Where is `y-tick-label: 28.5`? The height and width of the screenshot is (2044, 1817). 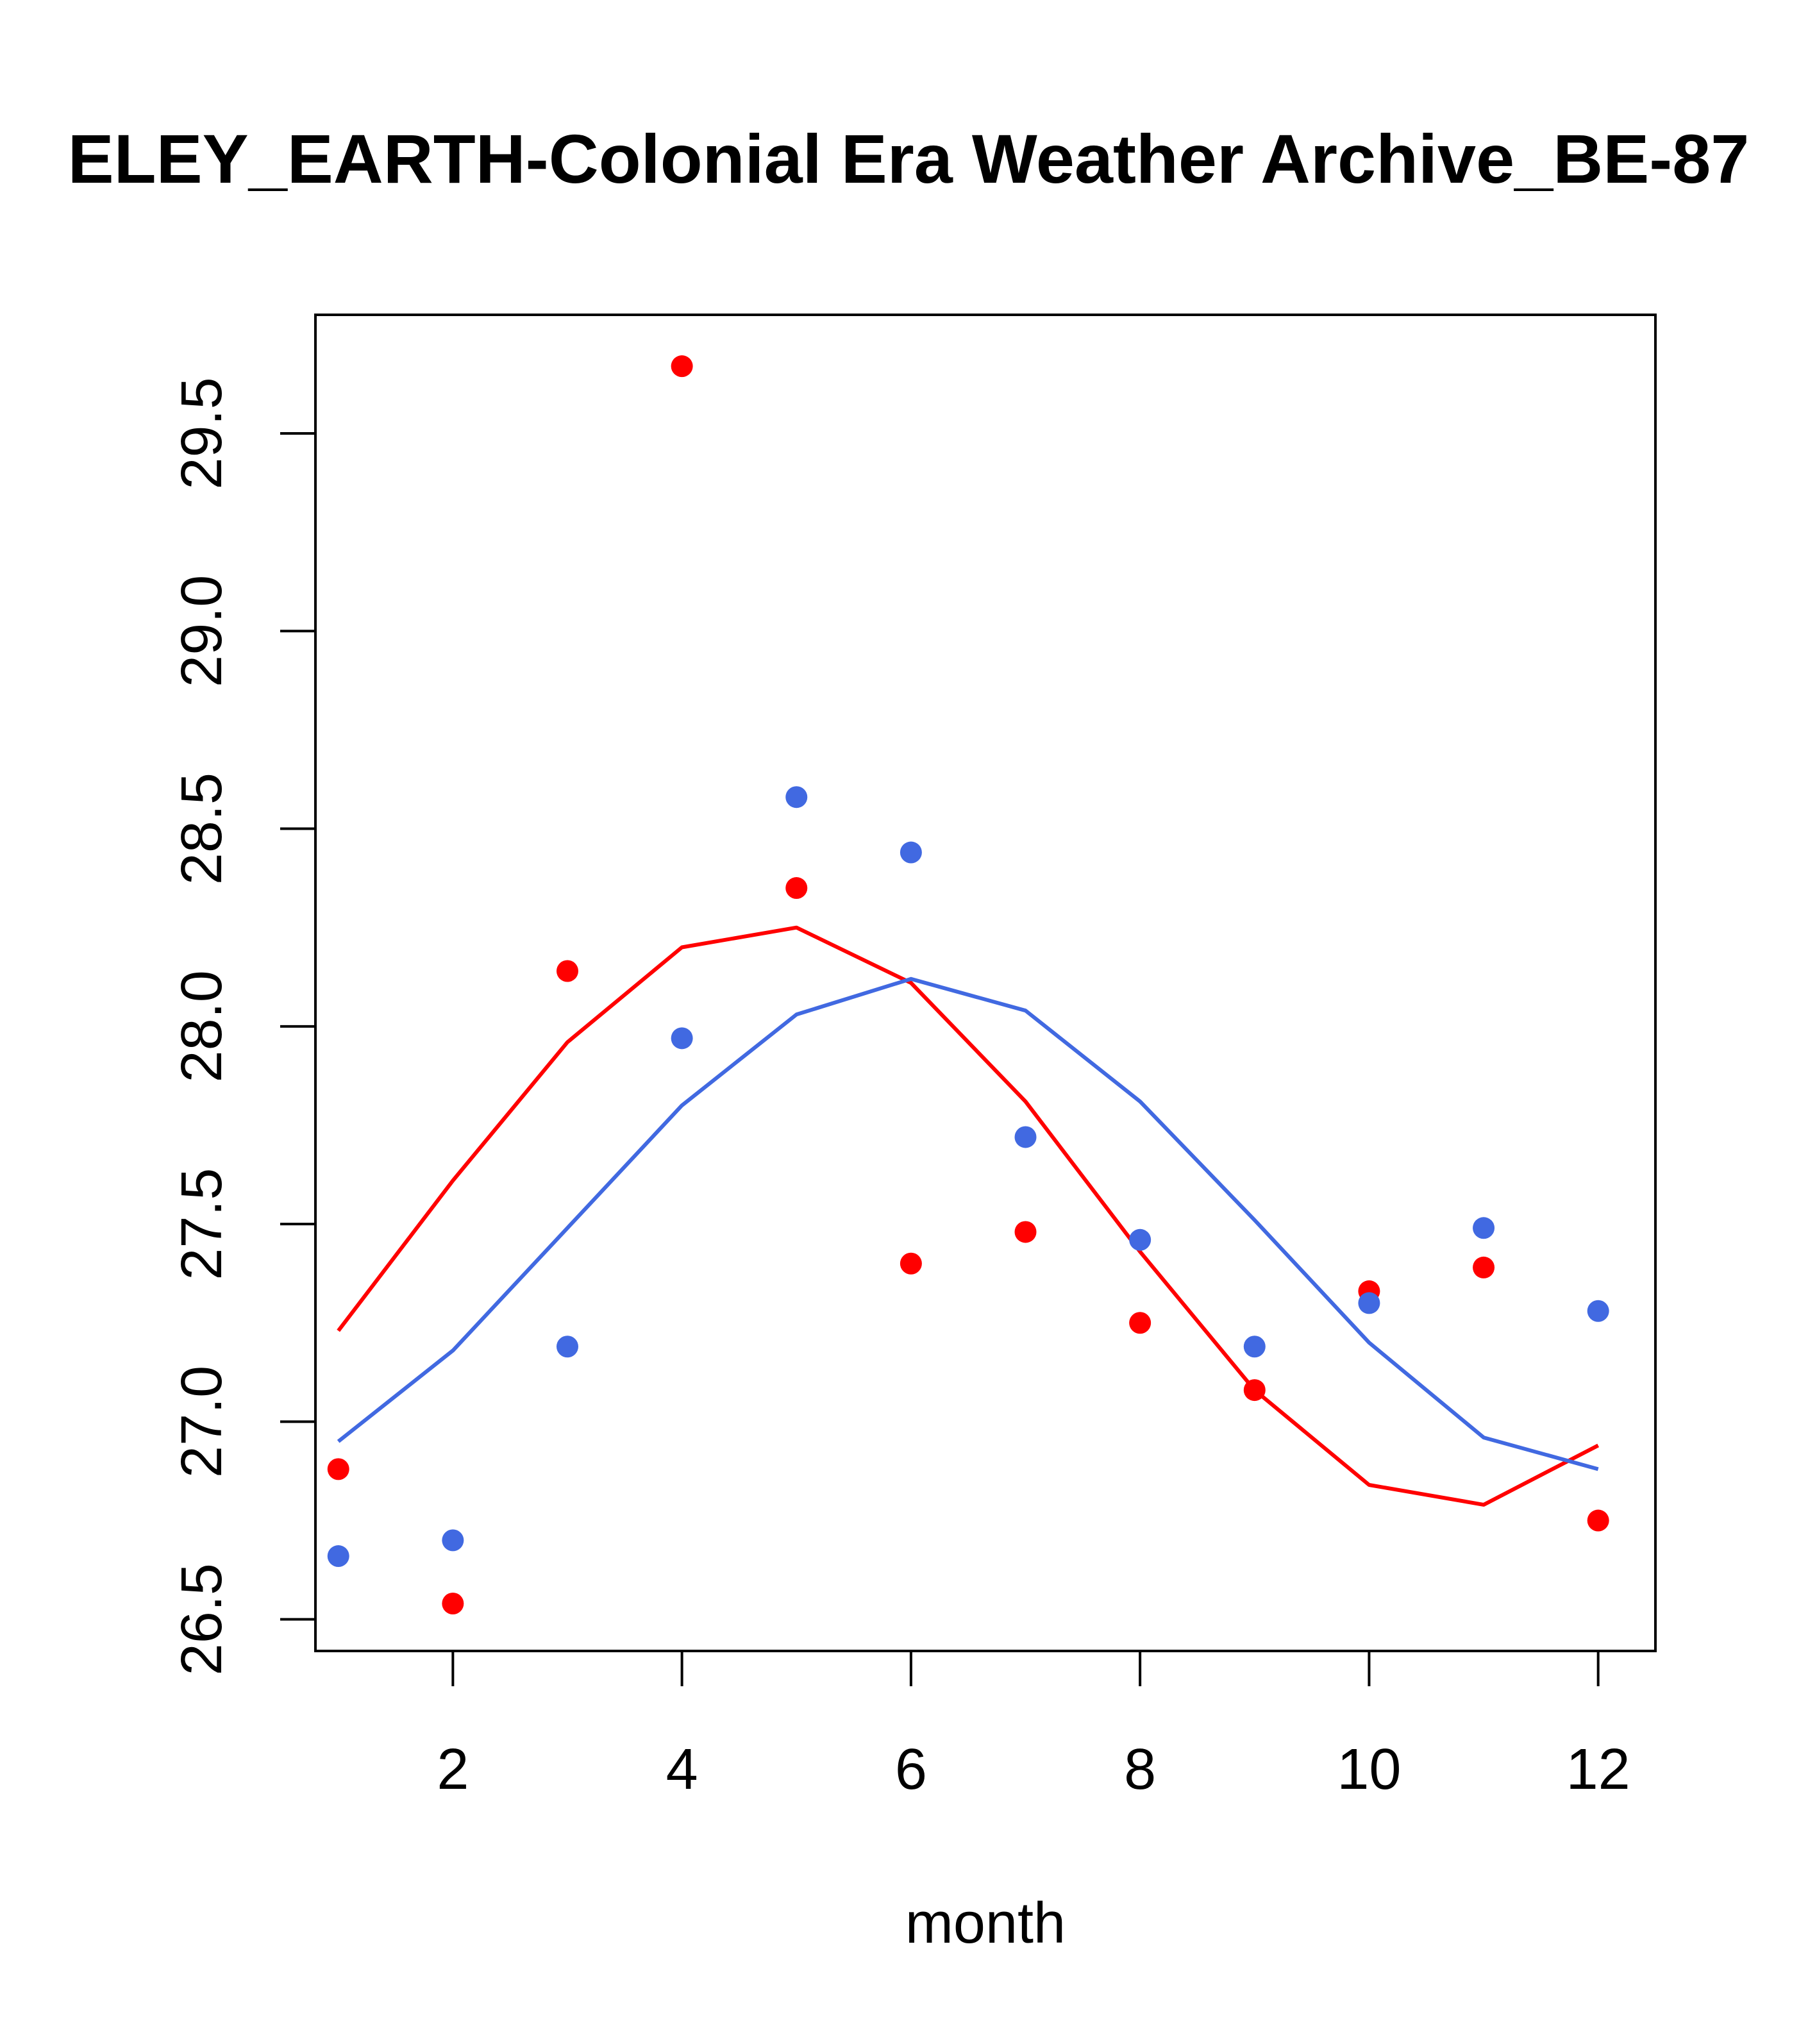 y-tick-label: 28.5 is located at coordinates (202, 829).